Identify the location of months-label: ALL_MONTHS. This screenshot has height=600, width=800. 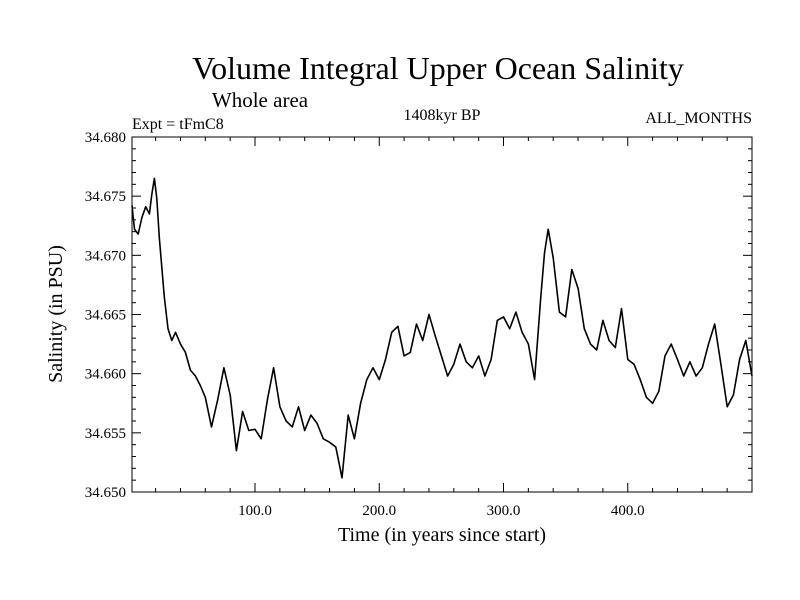
(698, 118).